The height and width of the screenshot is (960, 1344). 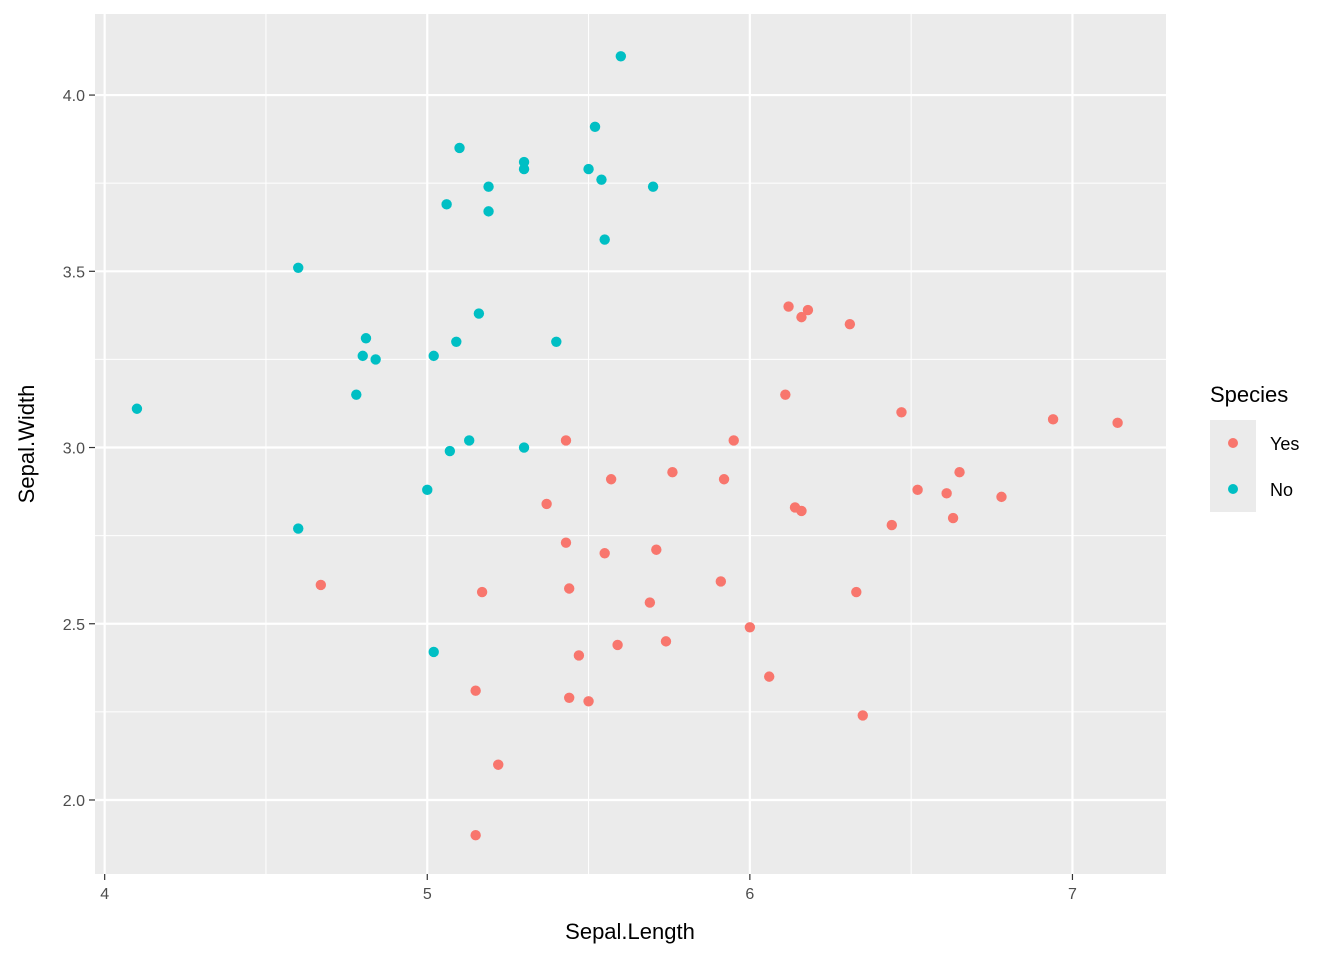 What do you see at coordinates (1072, 894) in the screenshot?
I see `x-tick-label: 7` at bounding box center [1072, 894].